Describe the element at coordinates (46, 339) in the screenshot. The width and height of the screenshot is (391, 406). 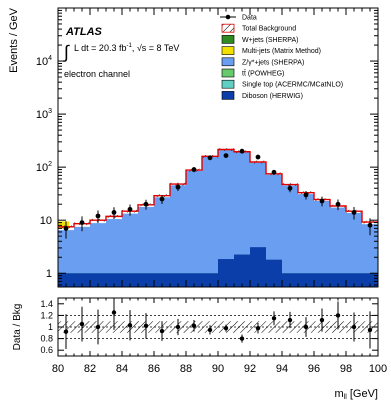
I see `ratio-y-tick-label: 0.8` at that location.